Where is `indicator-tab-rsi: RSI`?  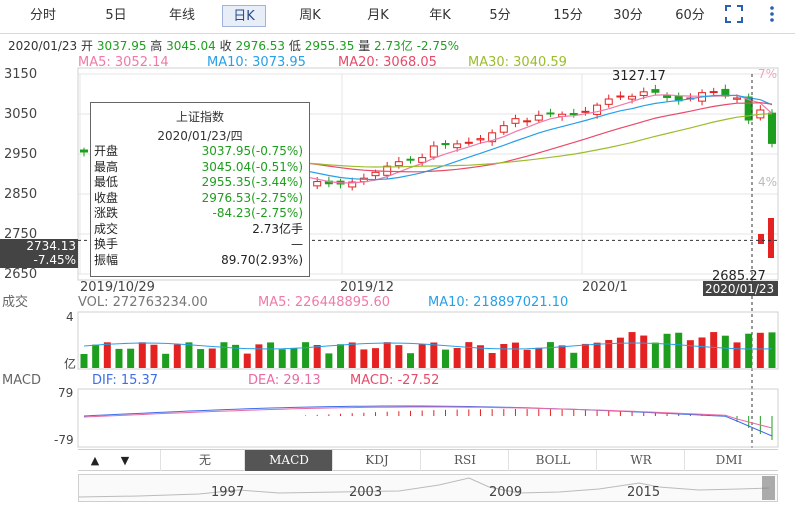
indicator-tab-rsi: RSI is located at coordinates (464, 460).